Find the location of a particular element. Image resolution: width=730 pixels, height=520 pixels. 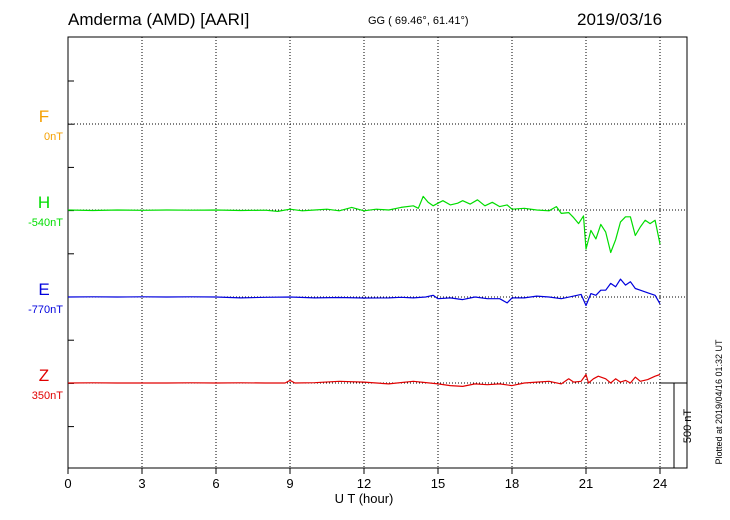

series-baseline-label-f: 0nT is located at coordinates (53, 137).